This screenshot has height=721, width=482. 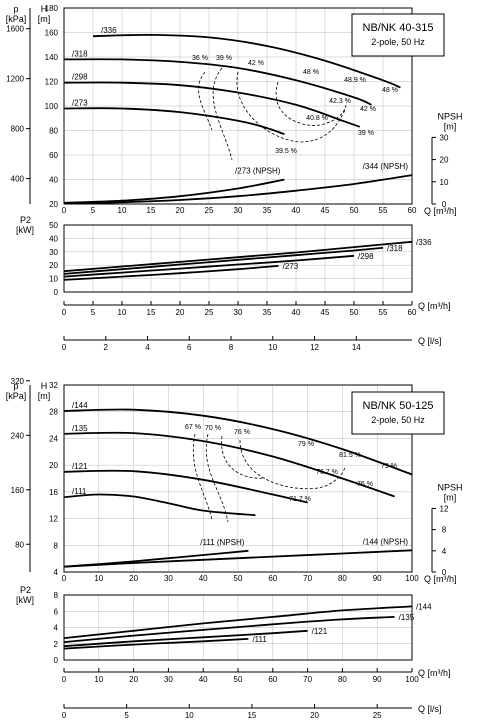 What do you see at coordinates (53, 131) in the screenshot?
I see `chart1-head-ytick: 80` at bounding box center [53, 131].